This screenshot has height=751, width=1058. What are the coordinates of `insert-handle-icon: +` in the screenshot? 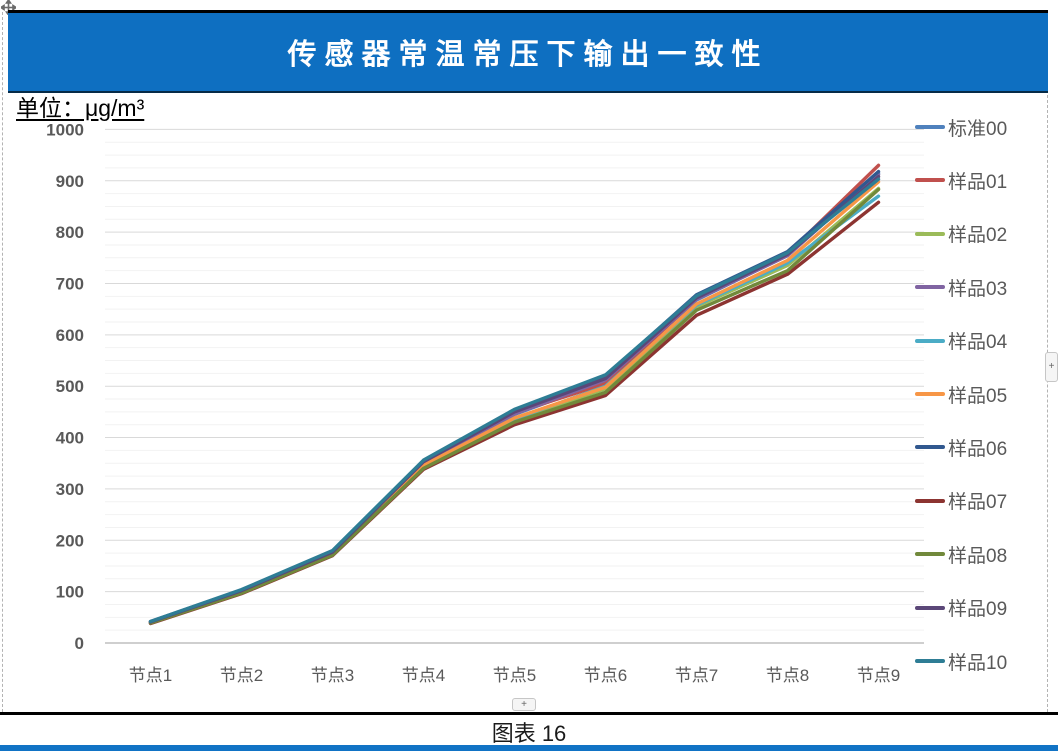 It's located at (524, 704).